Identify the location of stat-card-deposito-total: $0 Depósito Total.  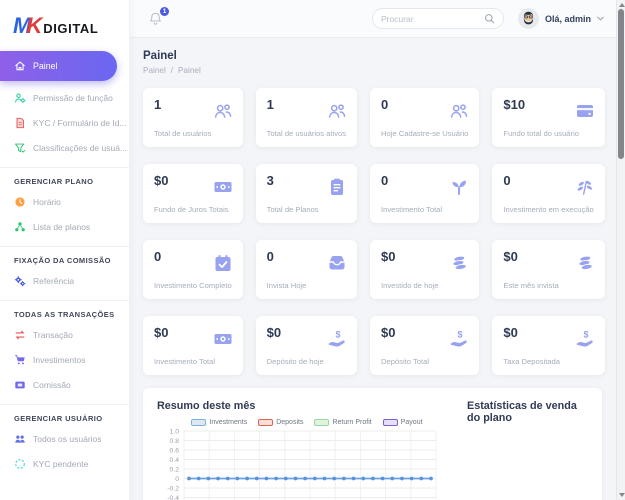
(425, 345).